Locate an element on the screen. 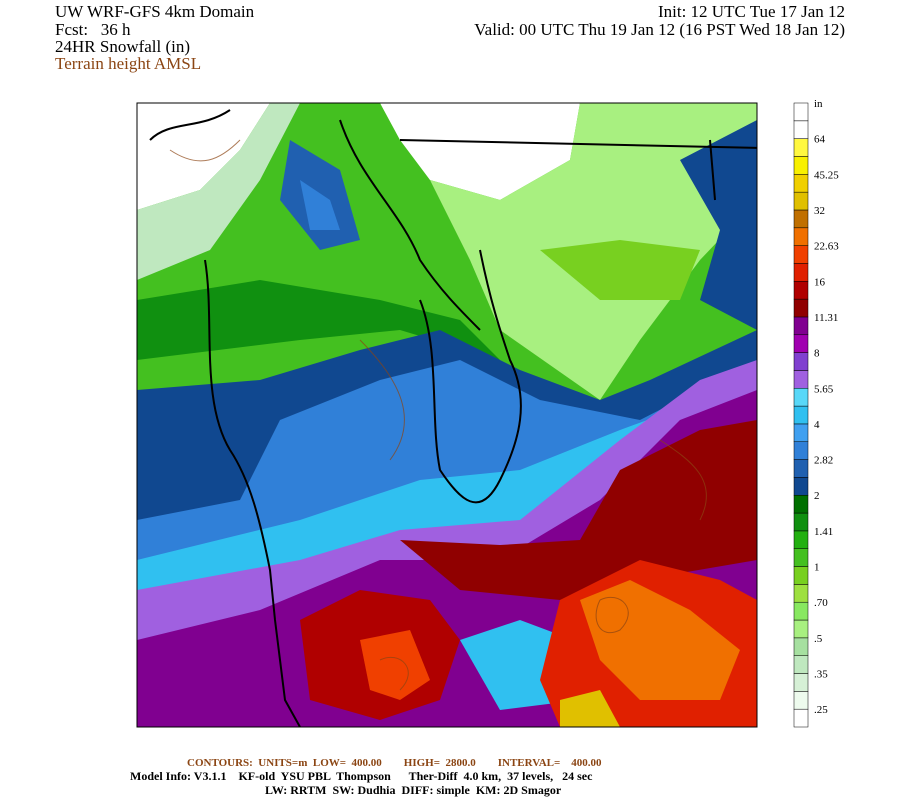  colorbar-label: .35 is located at coordinates (821, 675).